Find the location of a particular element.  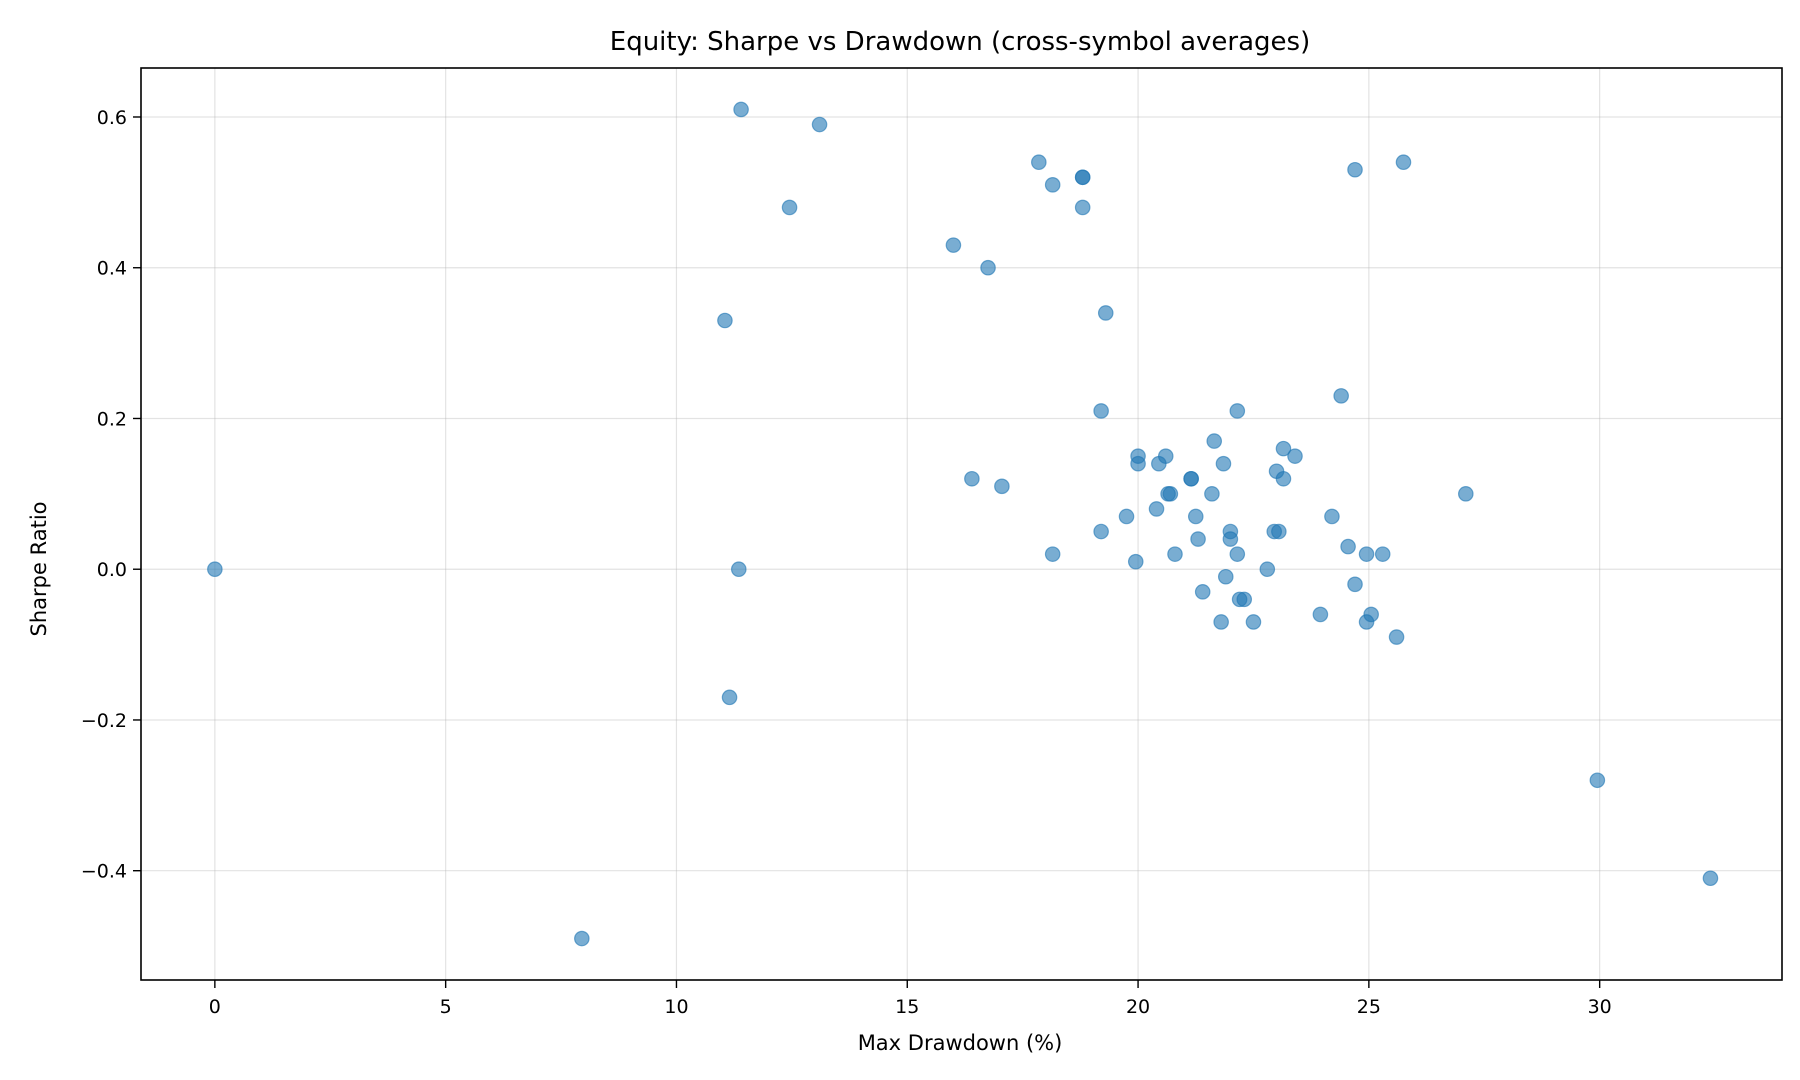

y-tick-label: −0.2 is located at coordinates (104, 721).